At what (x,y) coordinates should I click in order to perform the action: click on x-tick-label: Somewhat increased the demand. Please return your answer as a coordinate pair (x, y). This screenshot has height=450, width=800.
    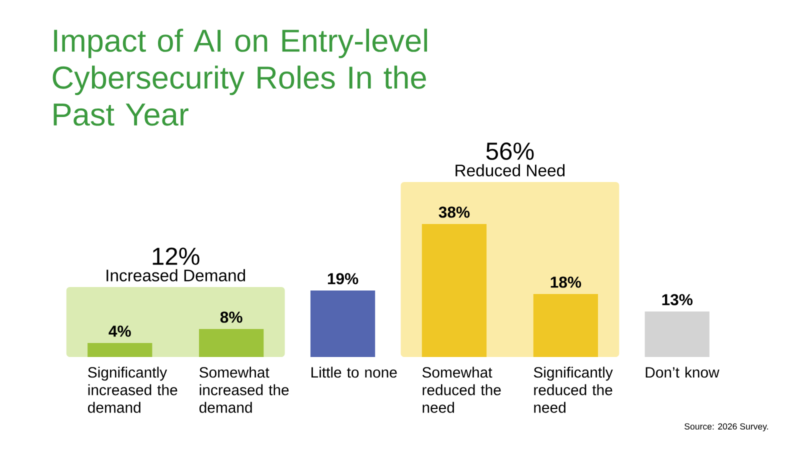
    Looking at the image, I should click on (244, 389).